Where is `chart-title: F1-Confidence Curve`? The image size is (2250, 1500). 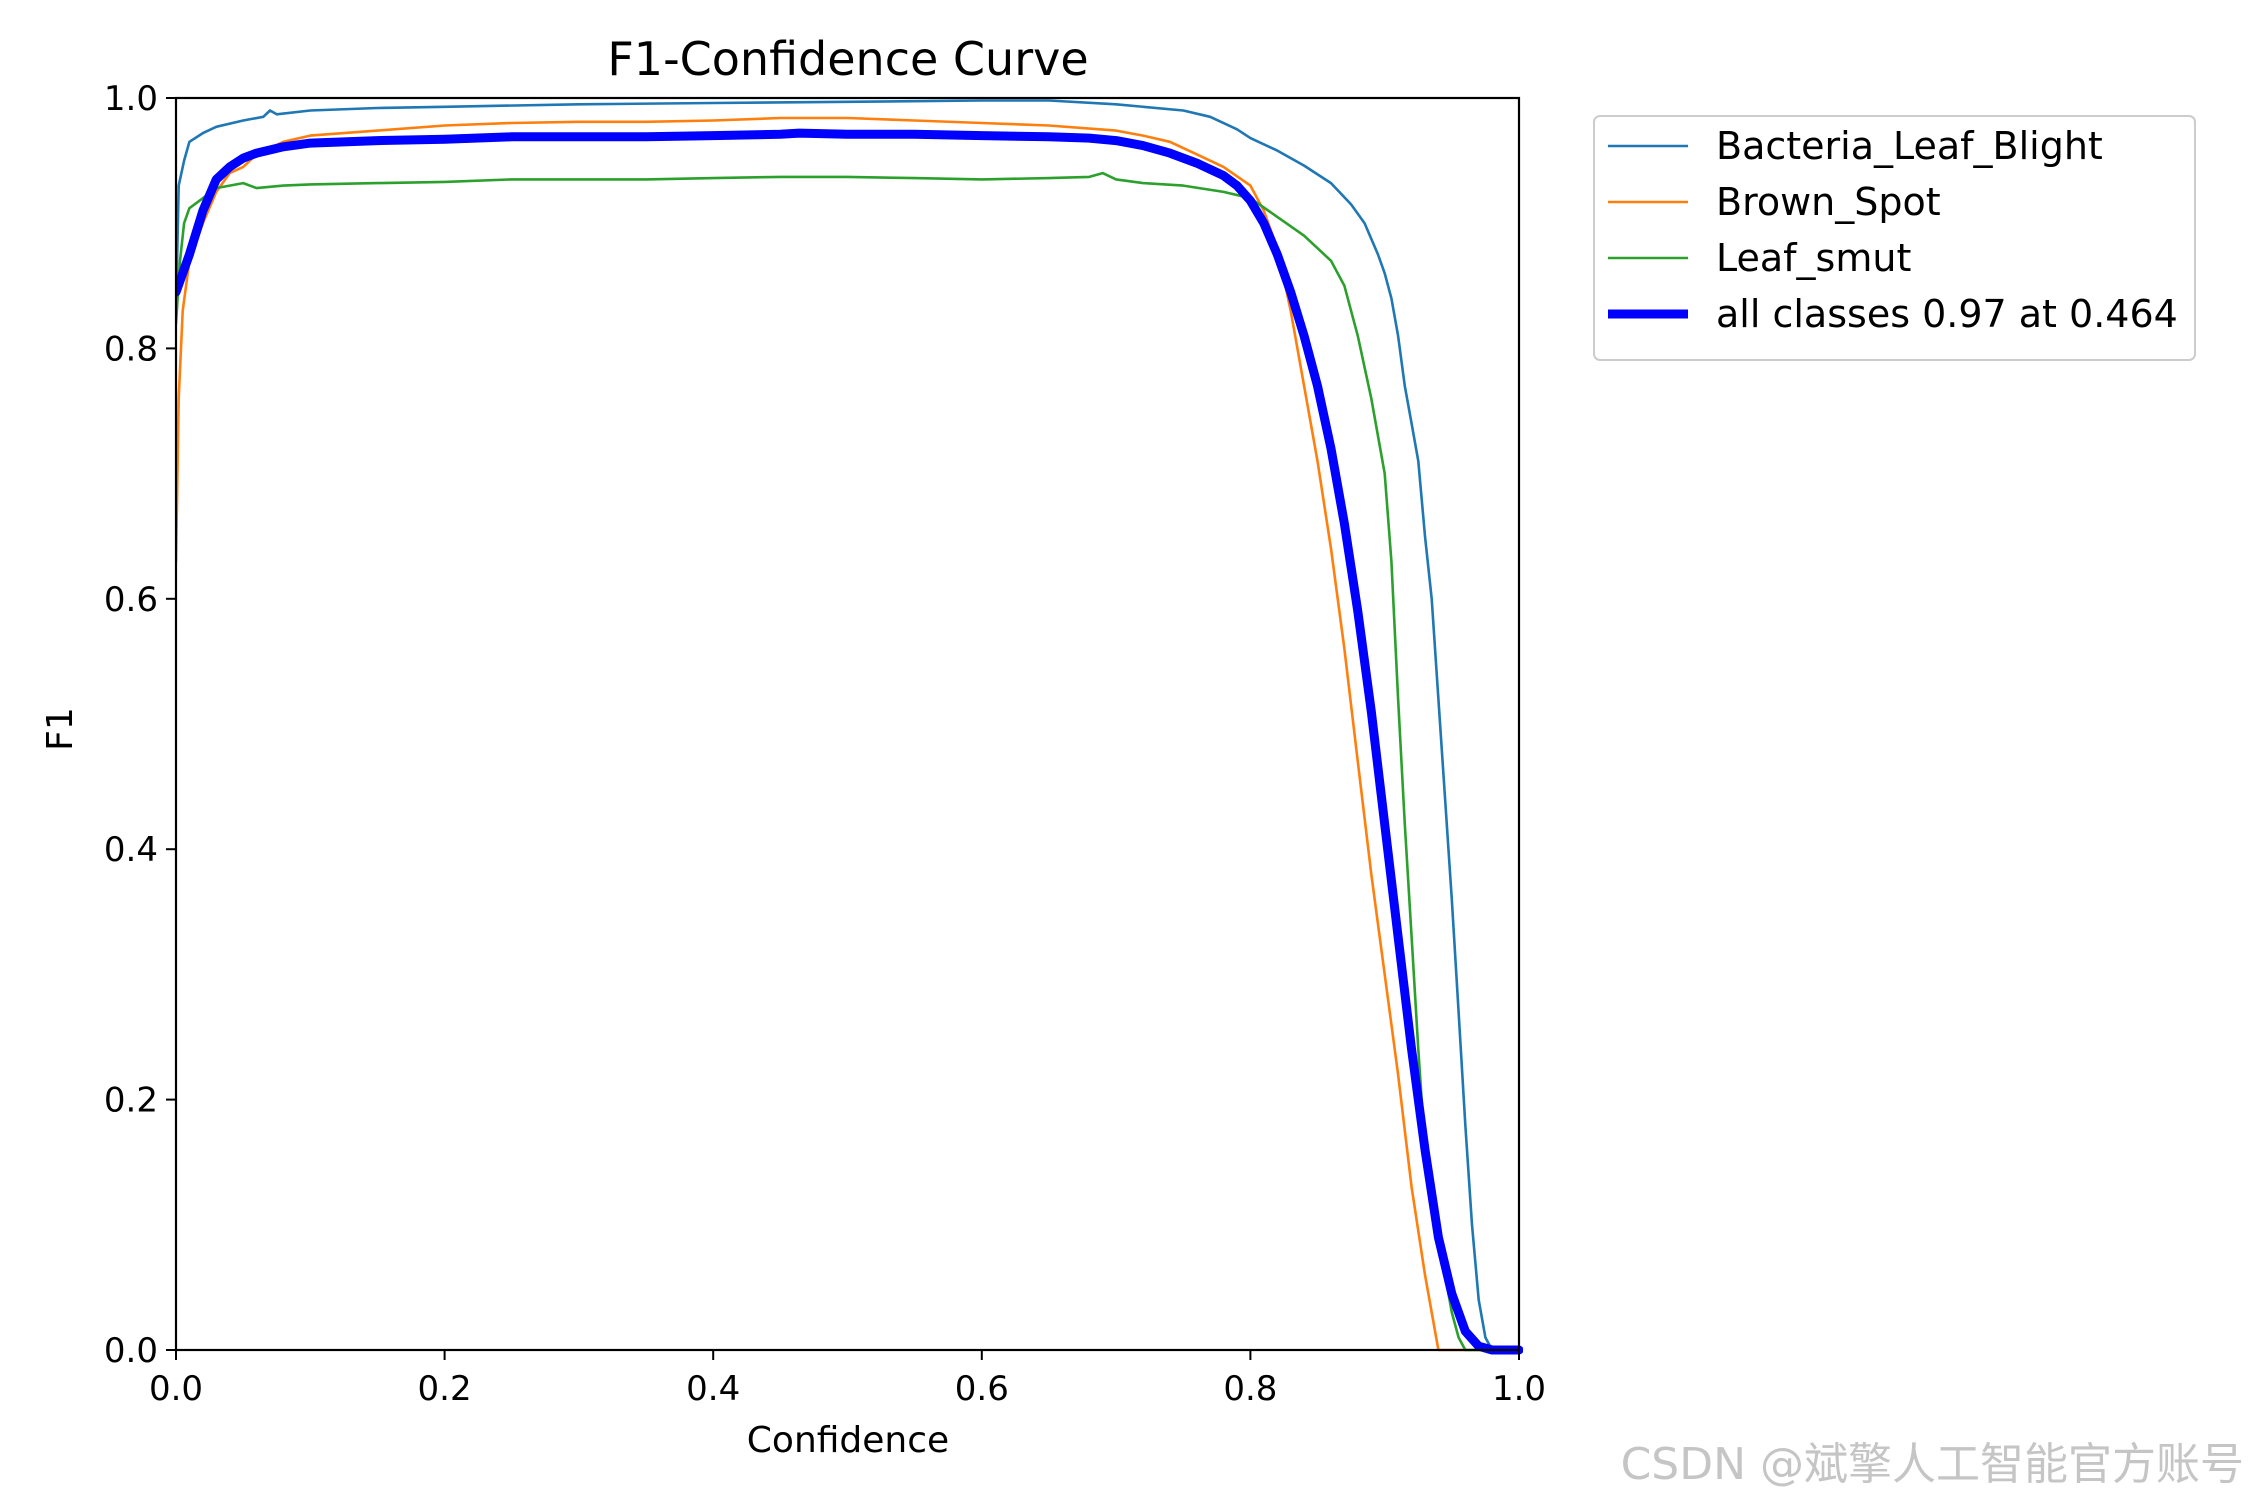
chart-title: F1-Confidence Curve is located at coordinates (847, 59).